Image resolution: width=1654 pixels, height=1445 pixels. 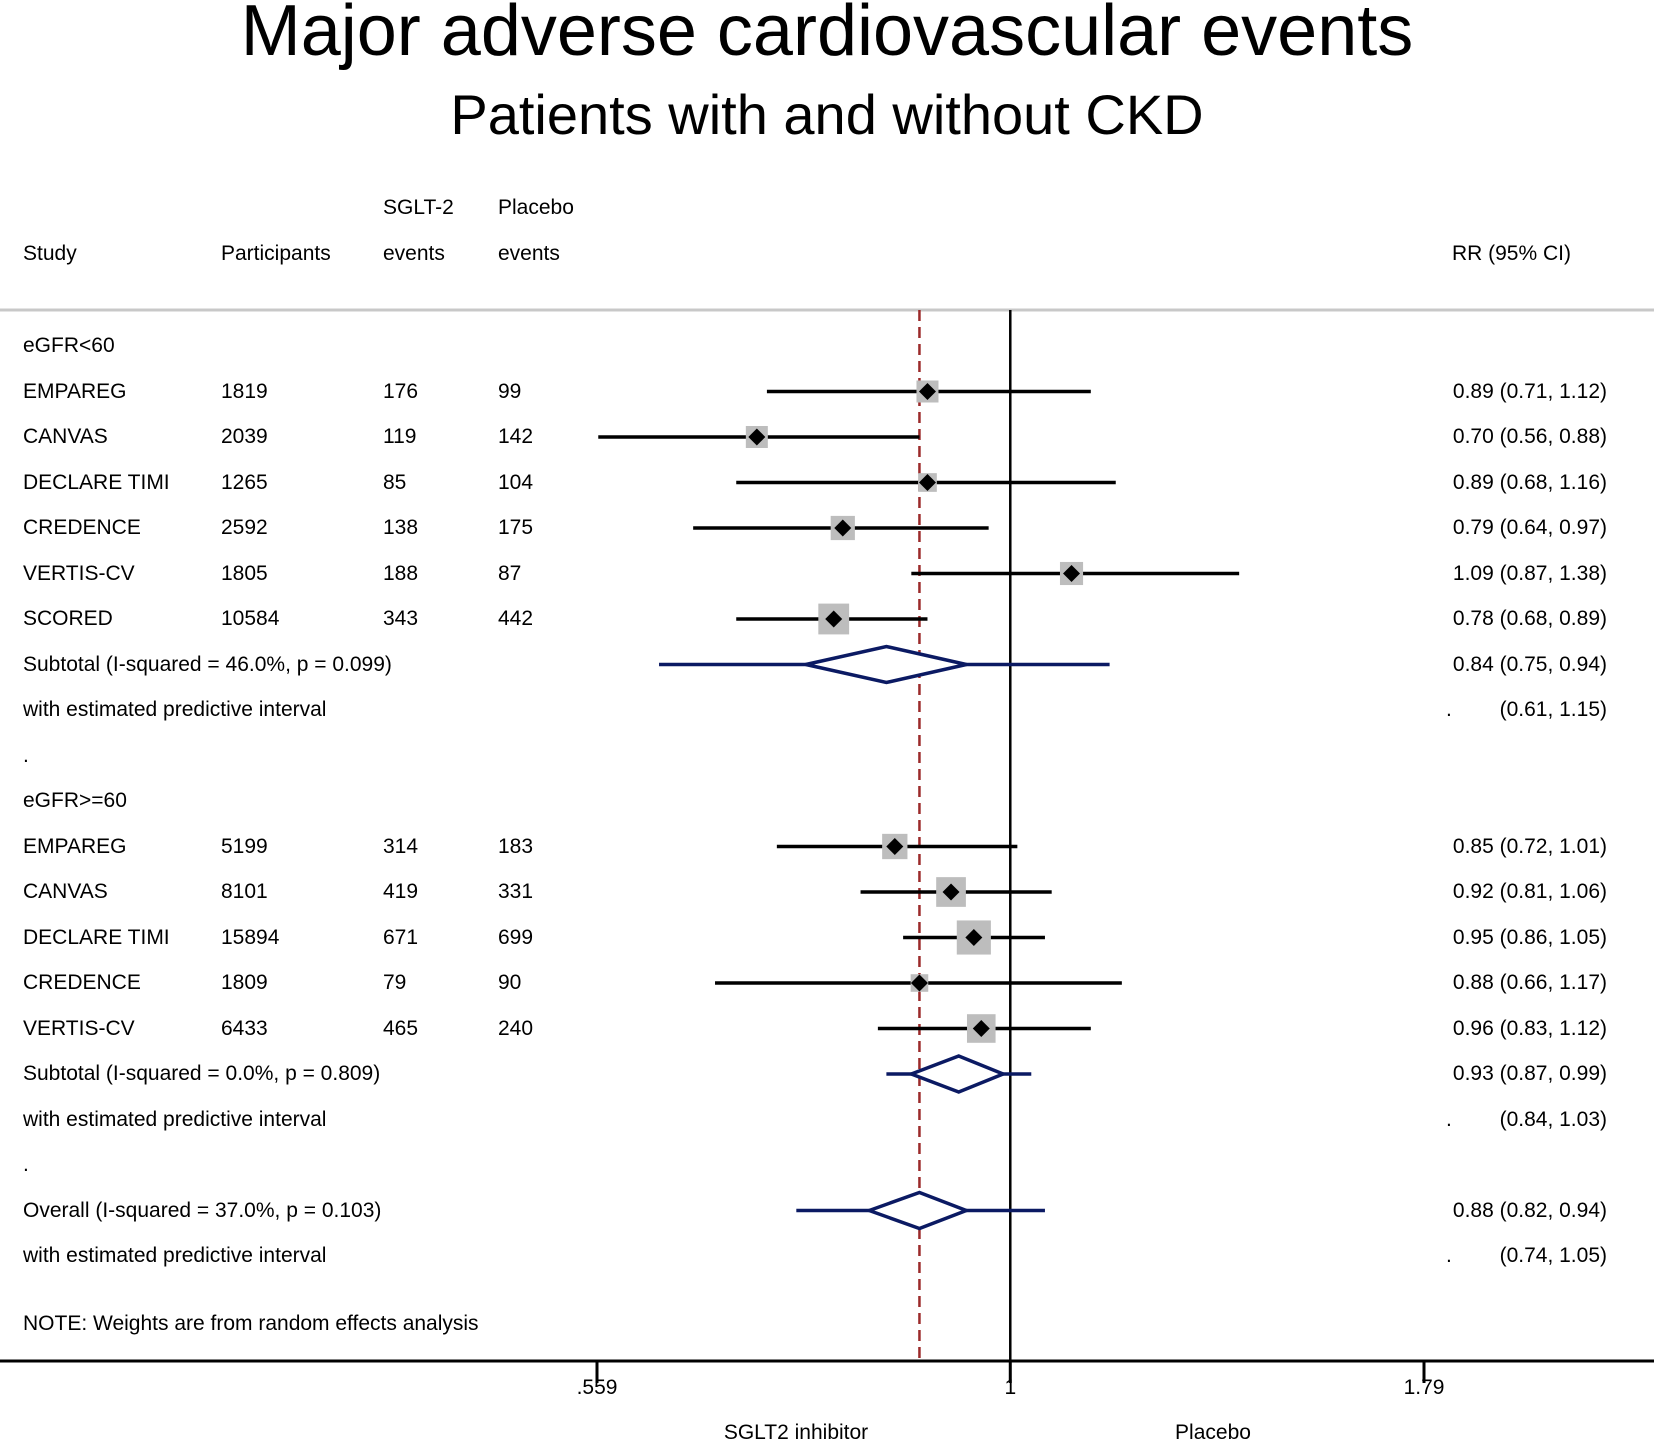 I want to click on table-row: CREDENCE 2592 138 175 0.79 (0.64, 0.97), so click(x=827, y=528).